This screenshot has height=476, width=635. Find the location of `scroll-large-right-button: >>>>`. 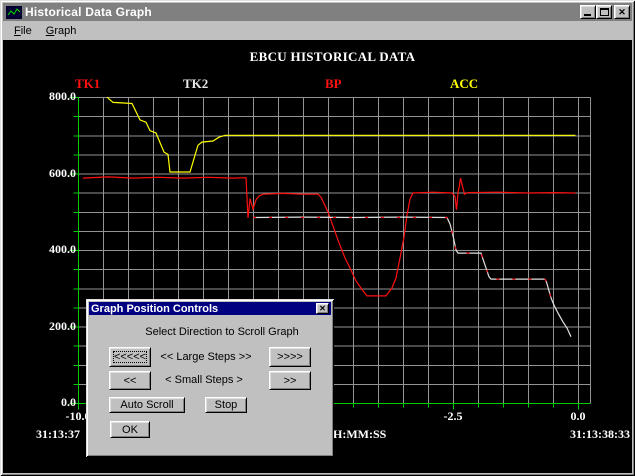

scroll-large-right-button: >>>> is located at coordinates (290, 357).